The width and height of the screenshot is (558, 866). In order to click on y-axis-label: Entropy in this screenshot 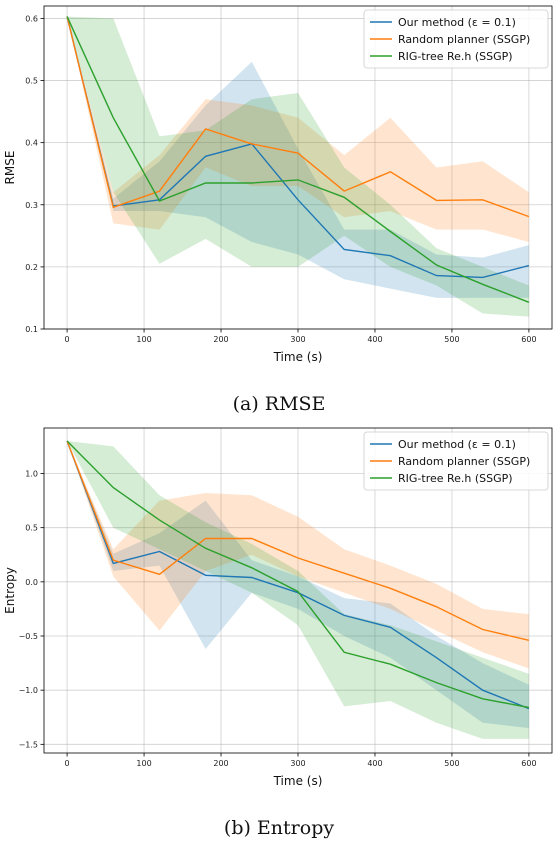, I will do `click(10, 590)`.